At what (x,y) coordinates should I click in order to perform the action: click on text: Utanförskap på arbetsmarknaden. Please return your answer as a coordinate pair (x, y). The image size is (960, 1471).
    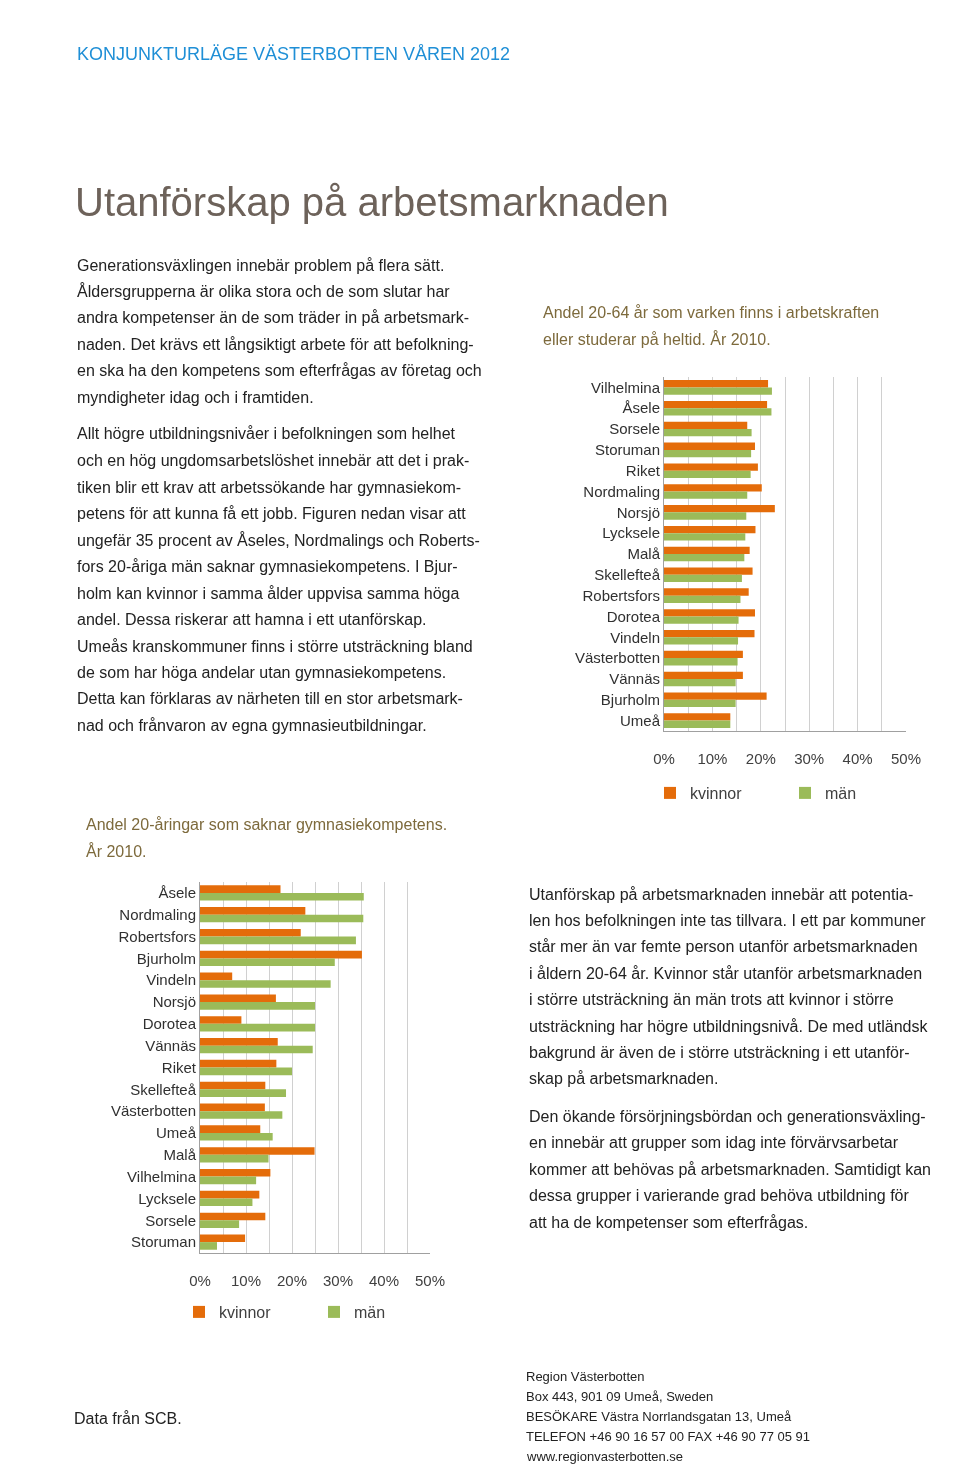
    Looking at the image, I should click on (372, 202).